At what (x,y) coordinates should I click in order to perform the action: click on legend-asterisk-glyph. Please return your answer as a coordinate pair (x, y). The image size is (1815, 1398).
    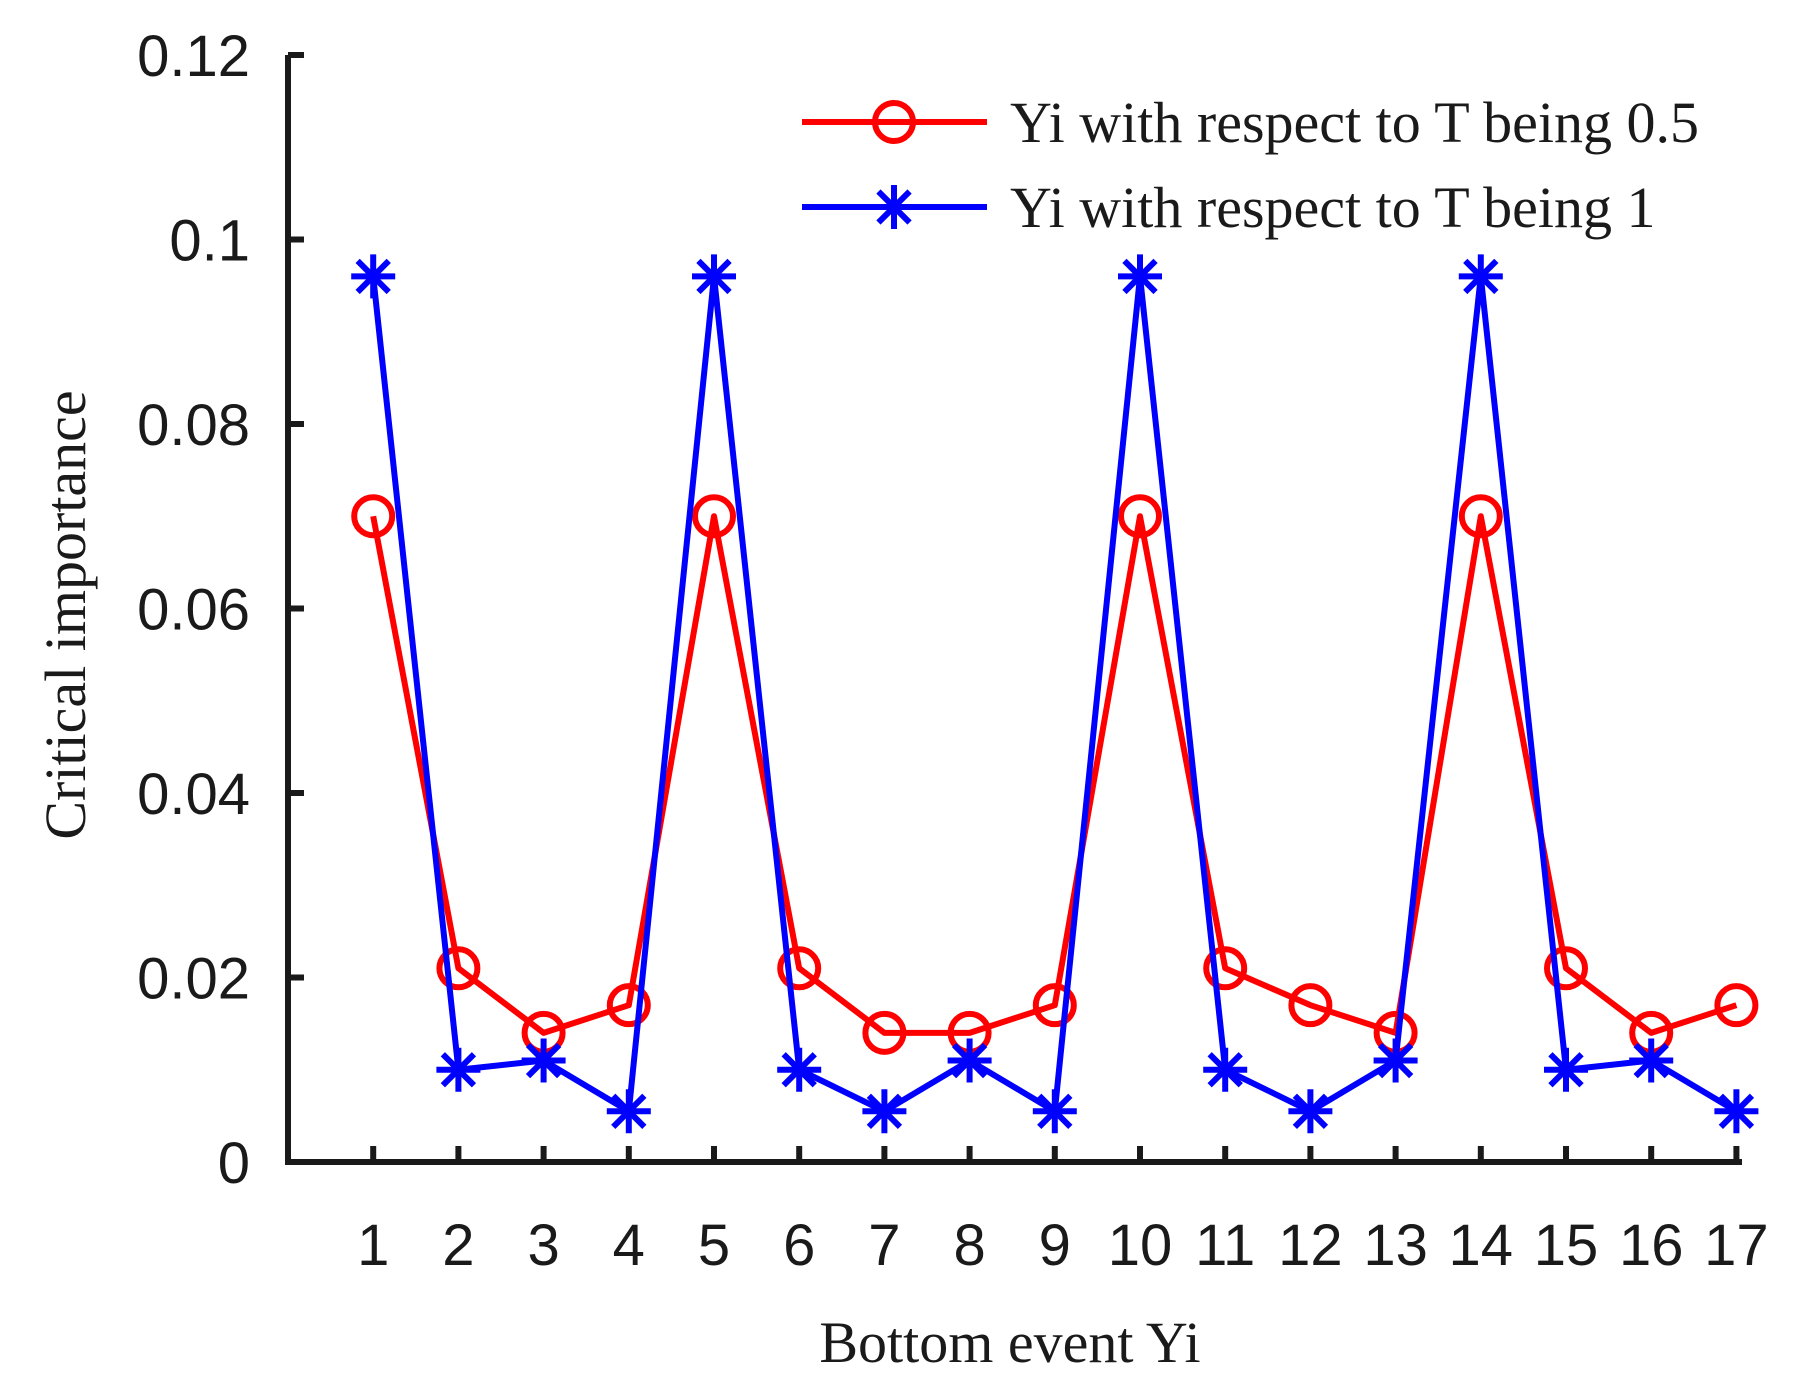
    Looking at the image, I should click on (894, 207).